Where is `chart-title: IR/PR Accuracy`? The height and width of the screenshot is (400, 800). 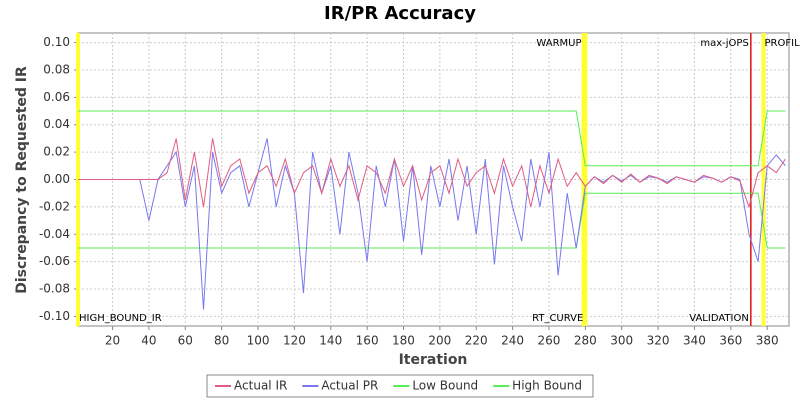
chart-title: IR/PR Accuracy is located at coordinates (400, 13).